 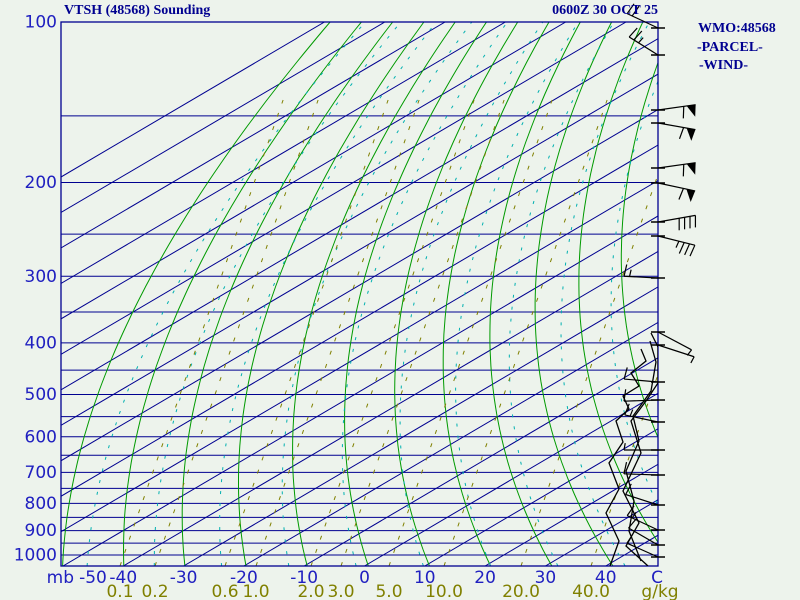 What do you see at coordinates (591, 591) in the screenshot?
I see `mixing-ratio-label: 40.0` at bounding box center [591, 591].